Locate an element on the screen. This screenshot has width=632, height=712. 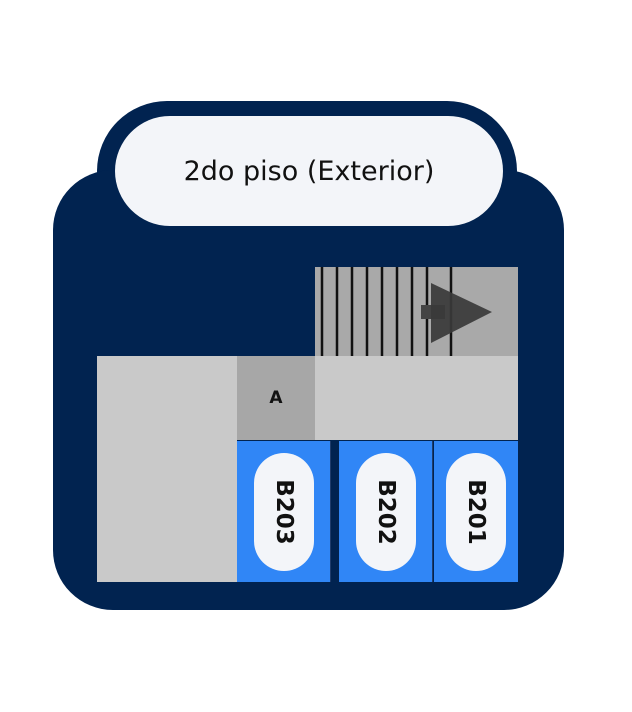
room-b202: B202 is located at coordinates (386, 511).